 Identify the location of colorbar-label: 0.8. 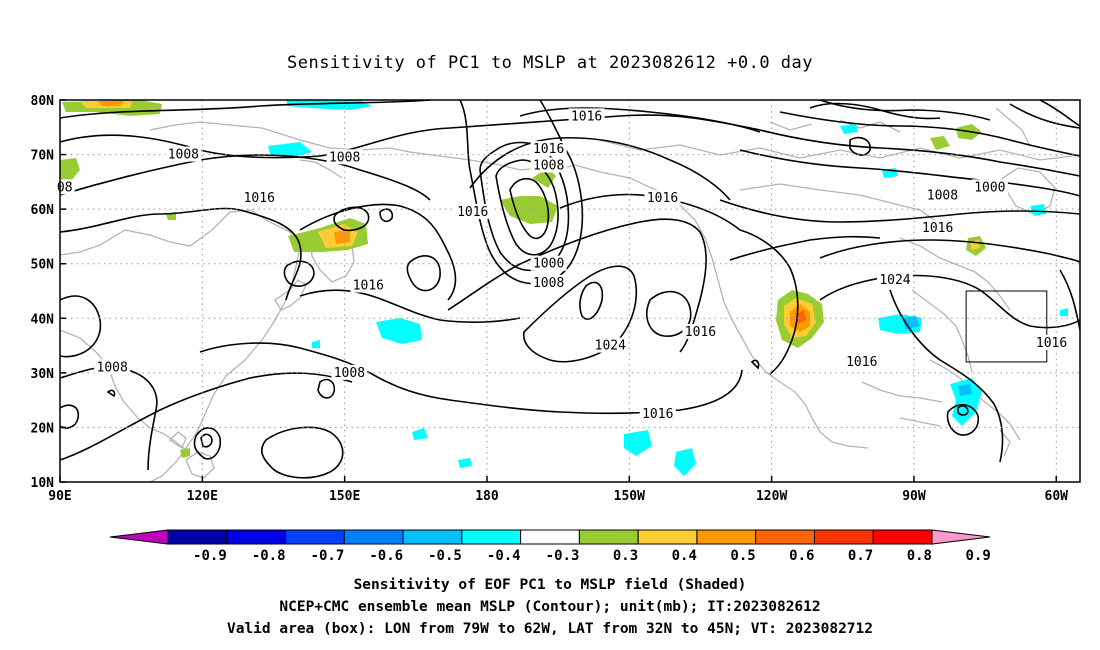
(919, 556).